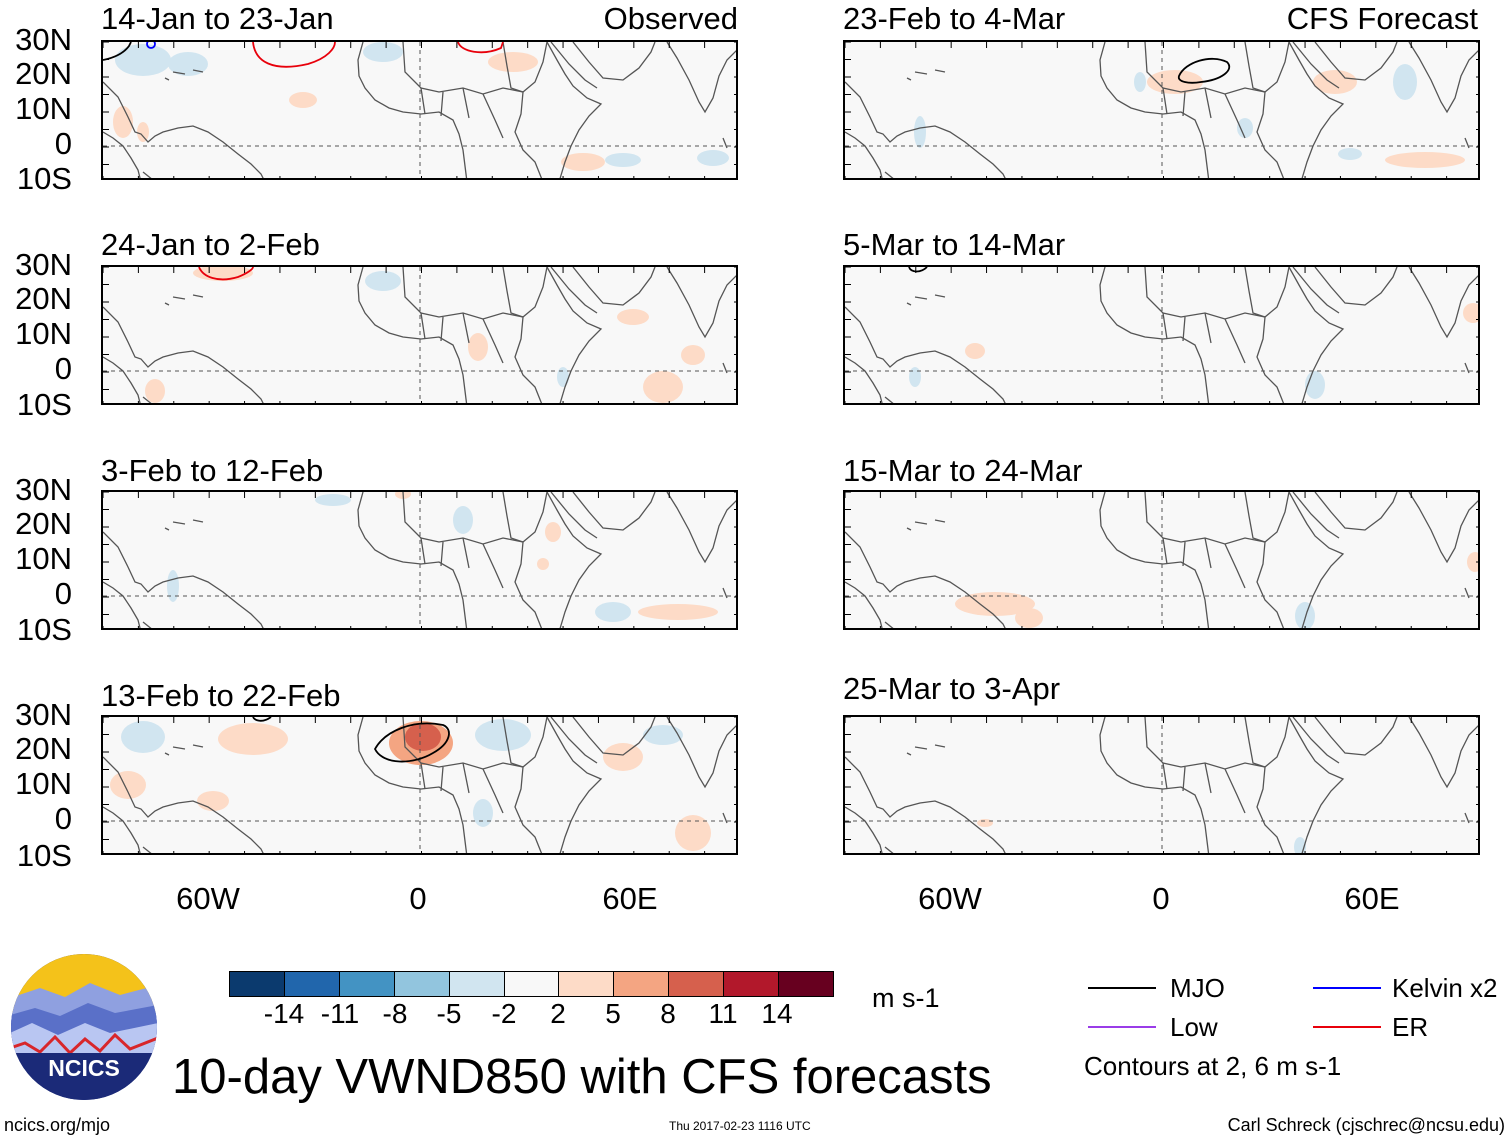  I want to click on colorbar-tick: 11, so click(723, 1013).